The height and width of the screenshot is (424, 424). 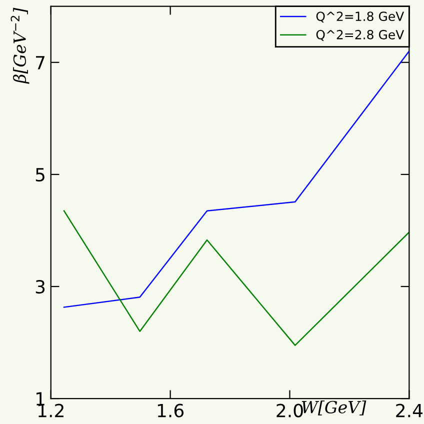 I want to click on legend-label: Q^2=1.8 GeV, so click(x=360, y=17).